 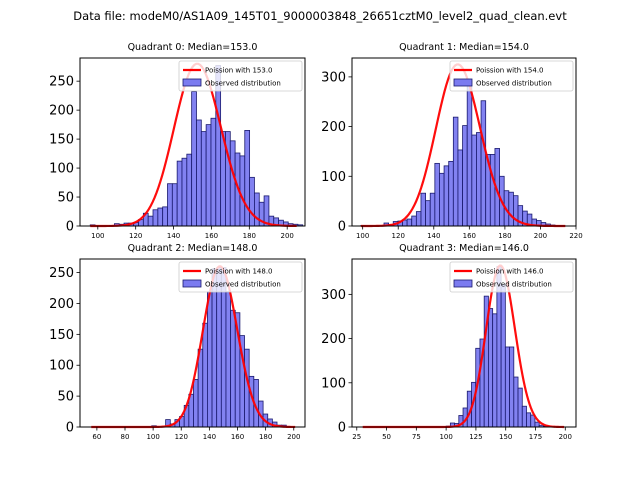 I want to click on legend: Poission with 146.0 Observed distribution, so click(x=511, y=277).